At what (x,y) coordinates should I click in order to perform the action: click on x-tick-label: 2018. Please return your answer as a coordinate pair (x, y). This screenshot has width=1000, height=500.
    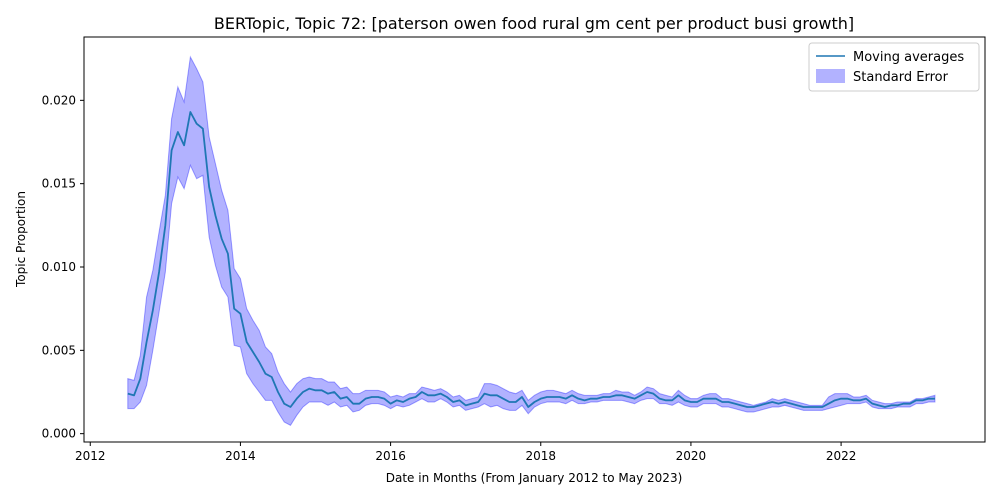
    Looking at the image, I should click on (540, 456).